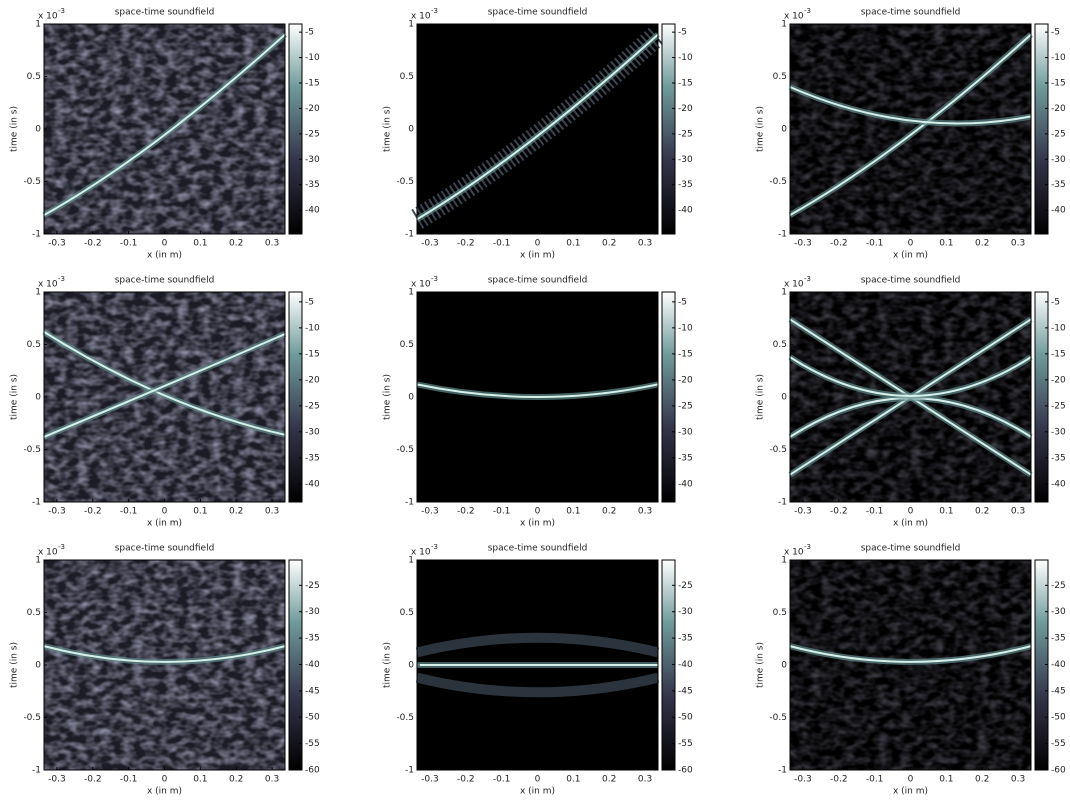  I want to click on field-halo, so click(537, 685).